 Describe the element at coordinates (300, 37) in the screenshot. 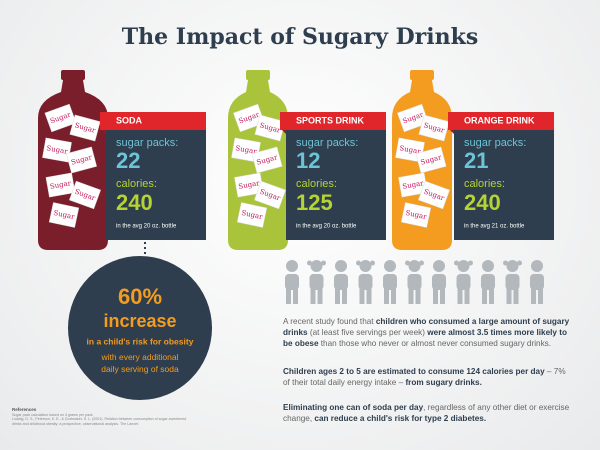

I see `title: The Impact of Sugary Drinks` at that location.